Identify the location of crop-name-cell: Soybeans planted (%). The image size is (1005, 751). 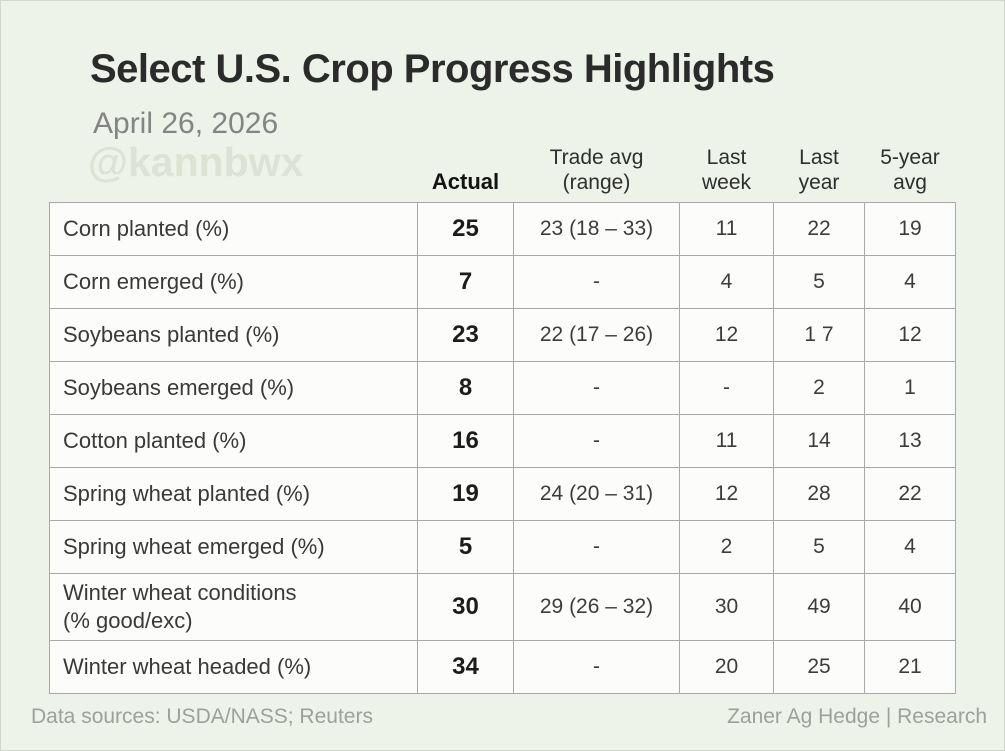
(233, 334).